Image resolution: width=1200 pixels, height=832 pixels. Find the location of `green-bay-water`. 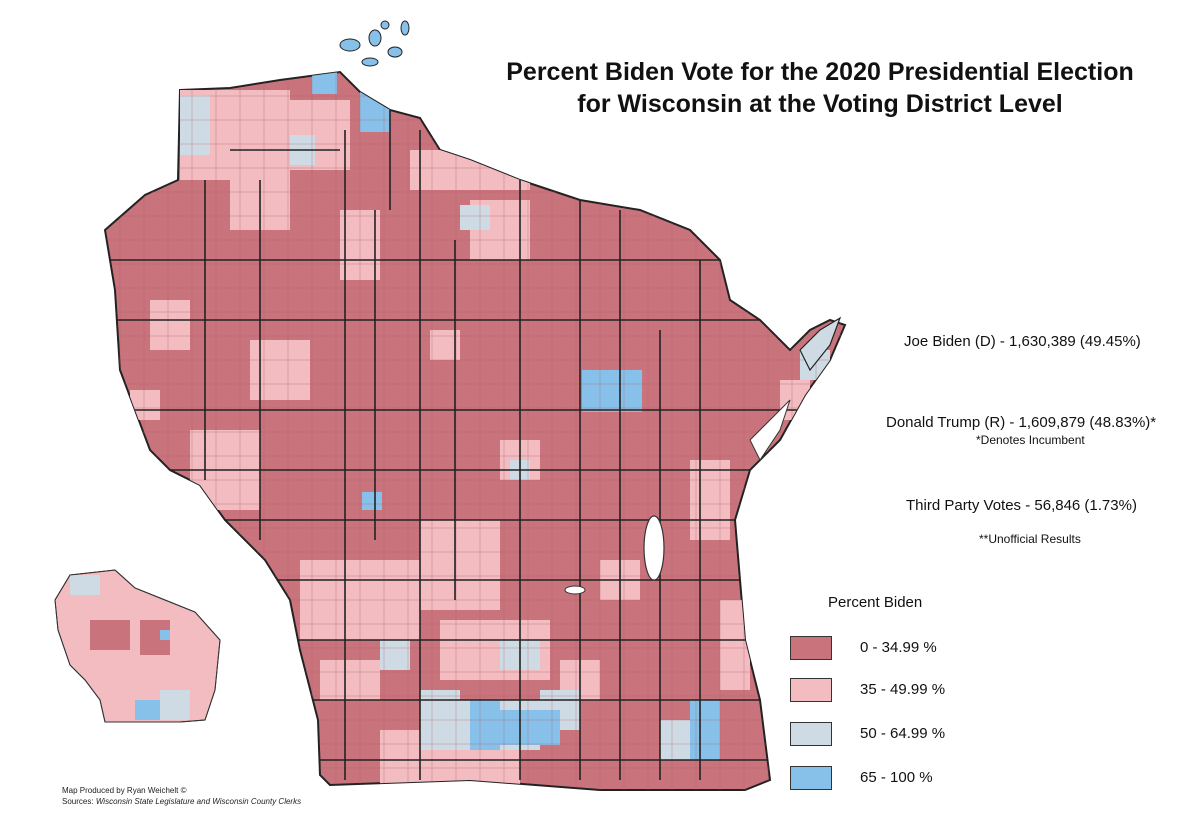

green-bay-water is located at coordinates (770, 430).